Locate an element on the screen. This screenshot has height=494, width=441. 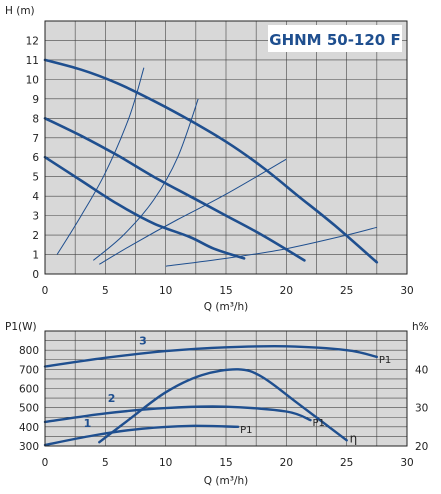
head-y-tick-label: 3 is located at coordinates (35, 217).